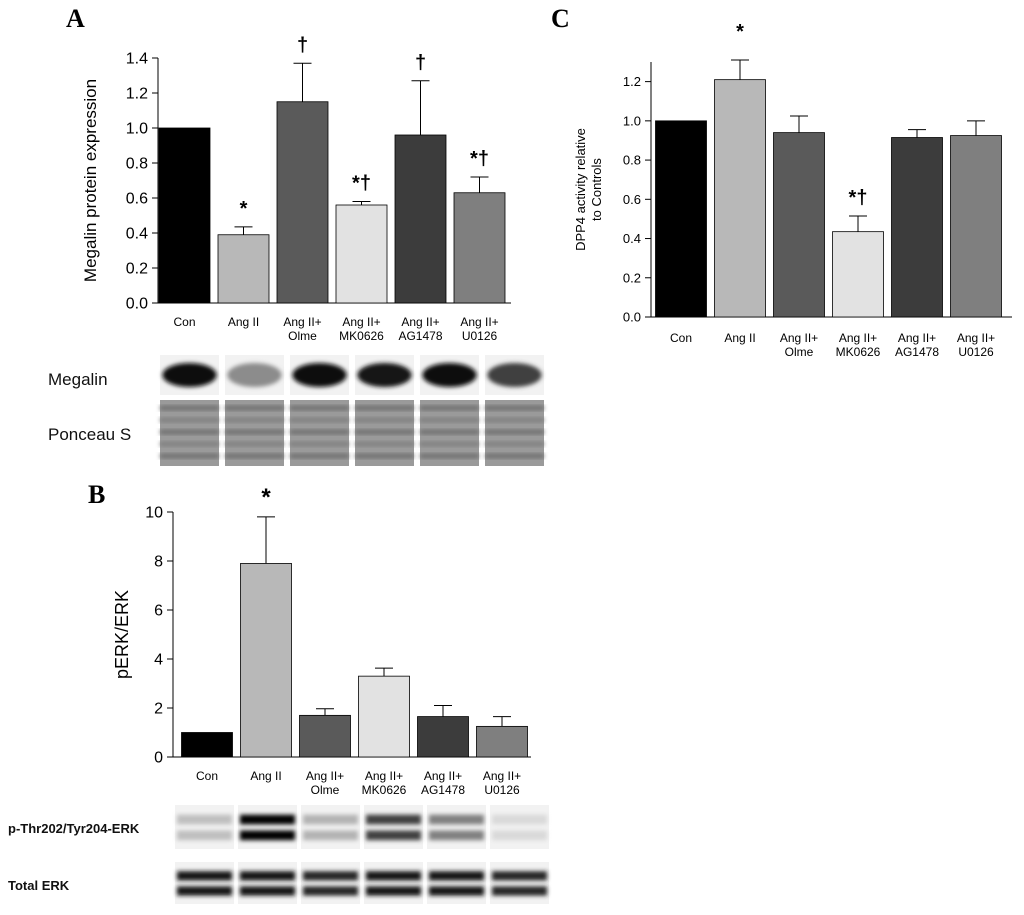 The height and width of the screenshot is (915, 1024). Describe the element at coordinates (90, 180) in the screenshot. I see `y-axis-label: Megalin protein expression` at that location.